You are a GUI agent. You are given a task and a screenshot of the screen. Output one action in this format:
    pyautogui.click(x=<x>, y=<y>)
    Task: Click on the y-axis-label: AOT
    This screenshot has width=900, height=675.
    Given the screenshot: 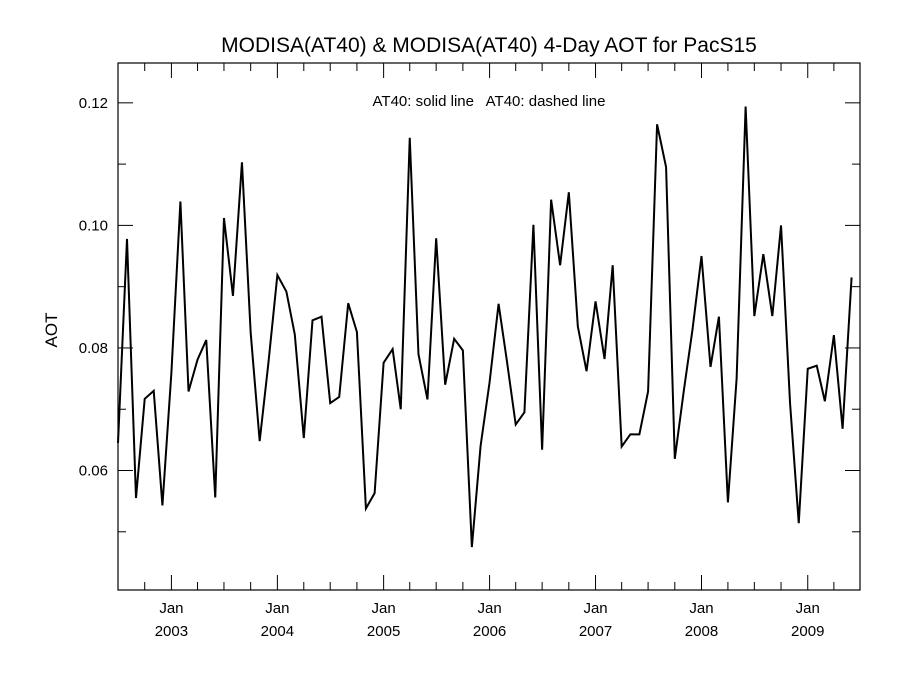 What is the action you would take?
    pyautogui.click(x=51, y=330)
    